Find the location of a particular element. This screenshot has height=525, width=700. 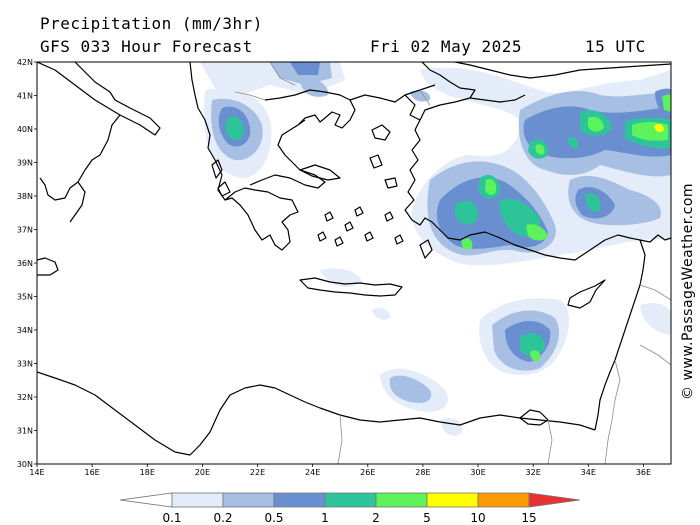

lon-tick-label: 34E is located at coordinates (588, 472).